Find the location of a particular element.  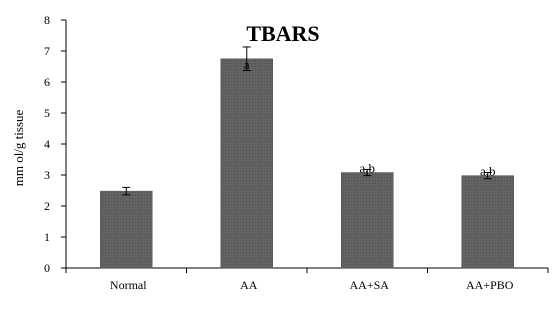

bar-aa is located at coordinates (246, 163).